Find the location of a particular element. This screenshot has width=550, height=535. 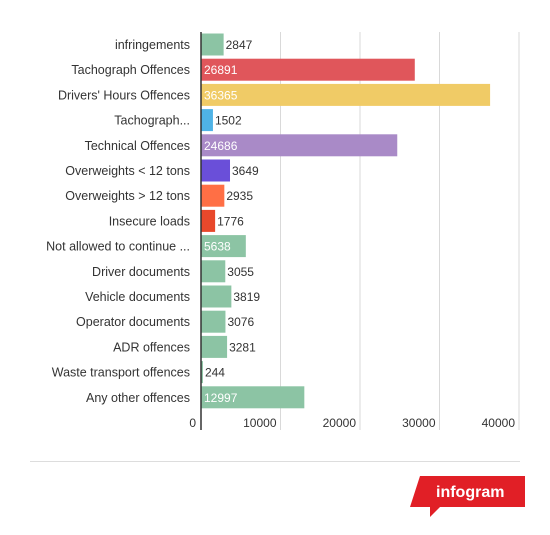

value-label: 3281 is located at coordinates (242, 347).